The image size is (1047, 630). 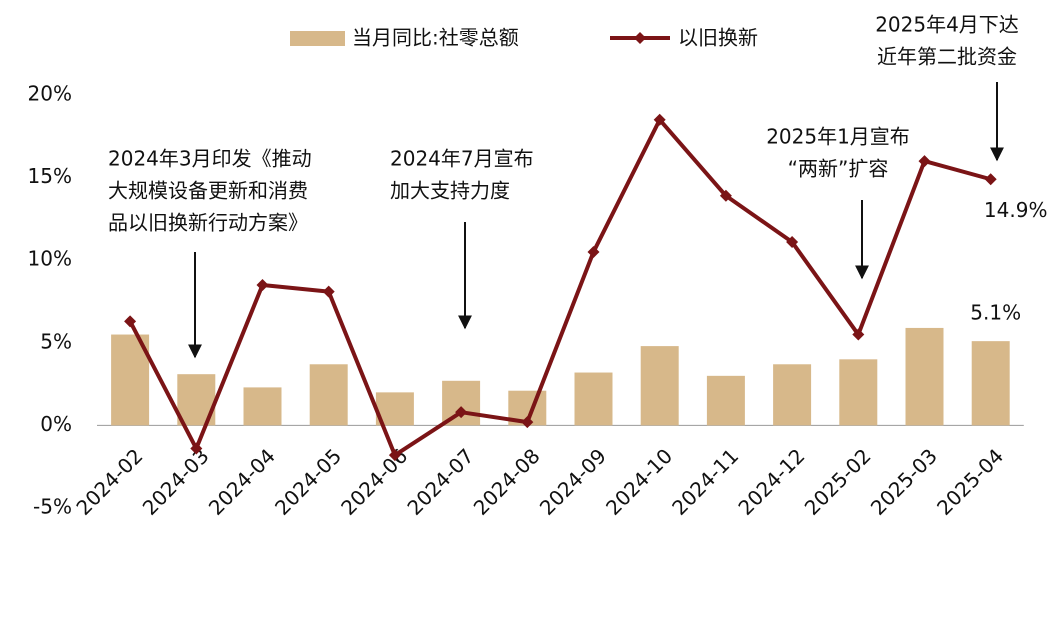 I want to click on x-tick-label: 2025-02, so click(x=838, y=482).